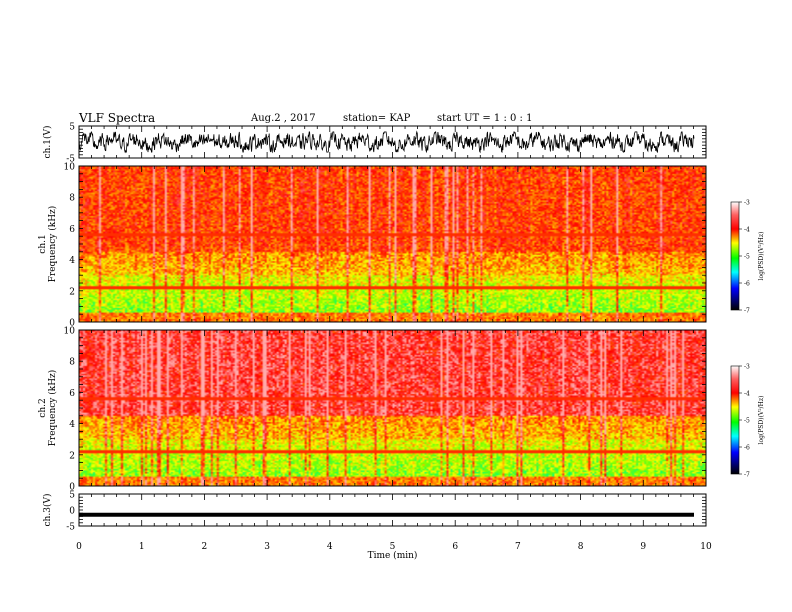  What do you see at coordinates (581, 547) in the screenshot?
I see `x-tick-label: 8` at bounding box center [581, 547].